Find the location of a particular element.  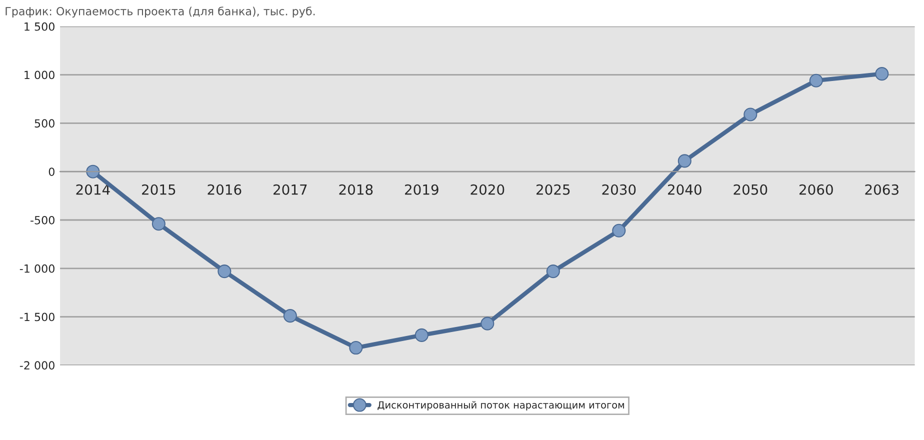

x-tick-label: 2063 is located at coordinates (881, 189).